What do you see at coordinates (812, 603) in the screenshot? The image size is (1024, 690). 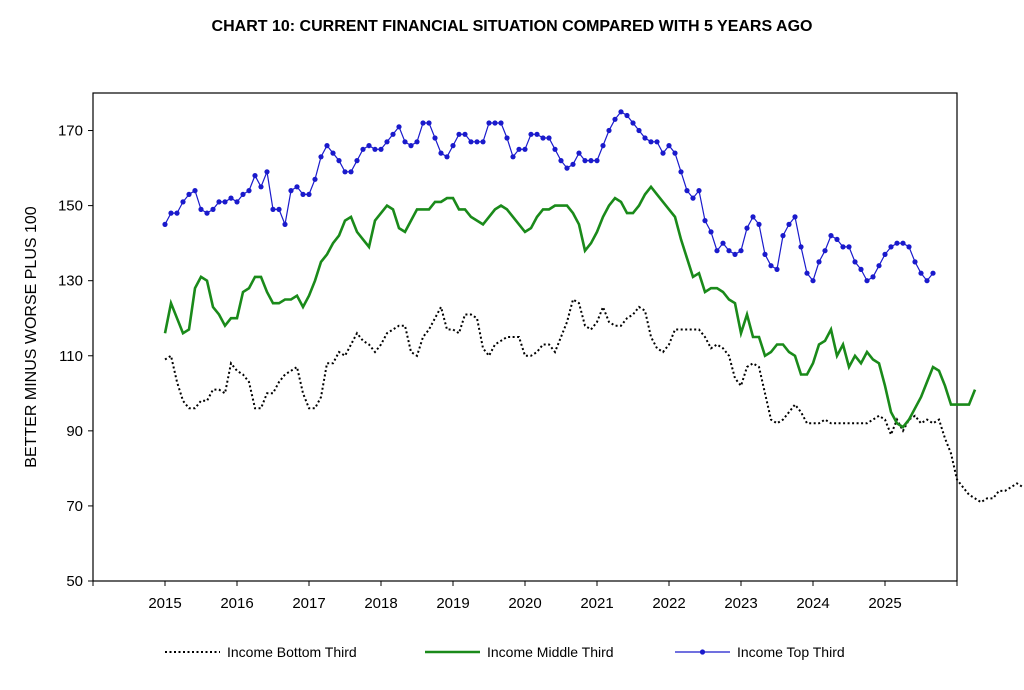 I see `x-tick-label: 2024` at bounding box center [812, 603].